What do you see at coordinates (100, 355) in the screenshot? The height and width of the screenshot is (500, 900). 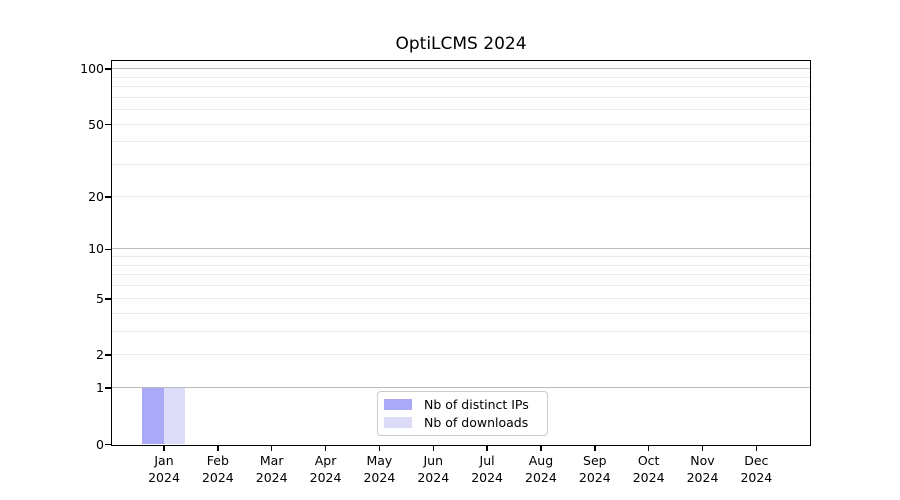 I see `y-tick-label-2: 2` at bounding box center [100, 355].